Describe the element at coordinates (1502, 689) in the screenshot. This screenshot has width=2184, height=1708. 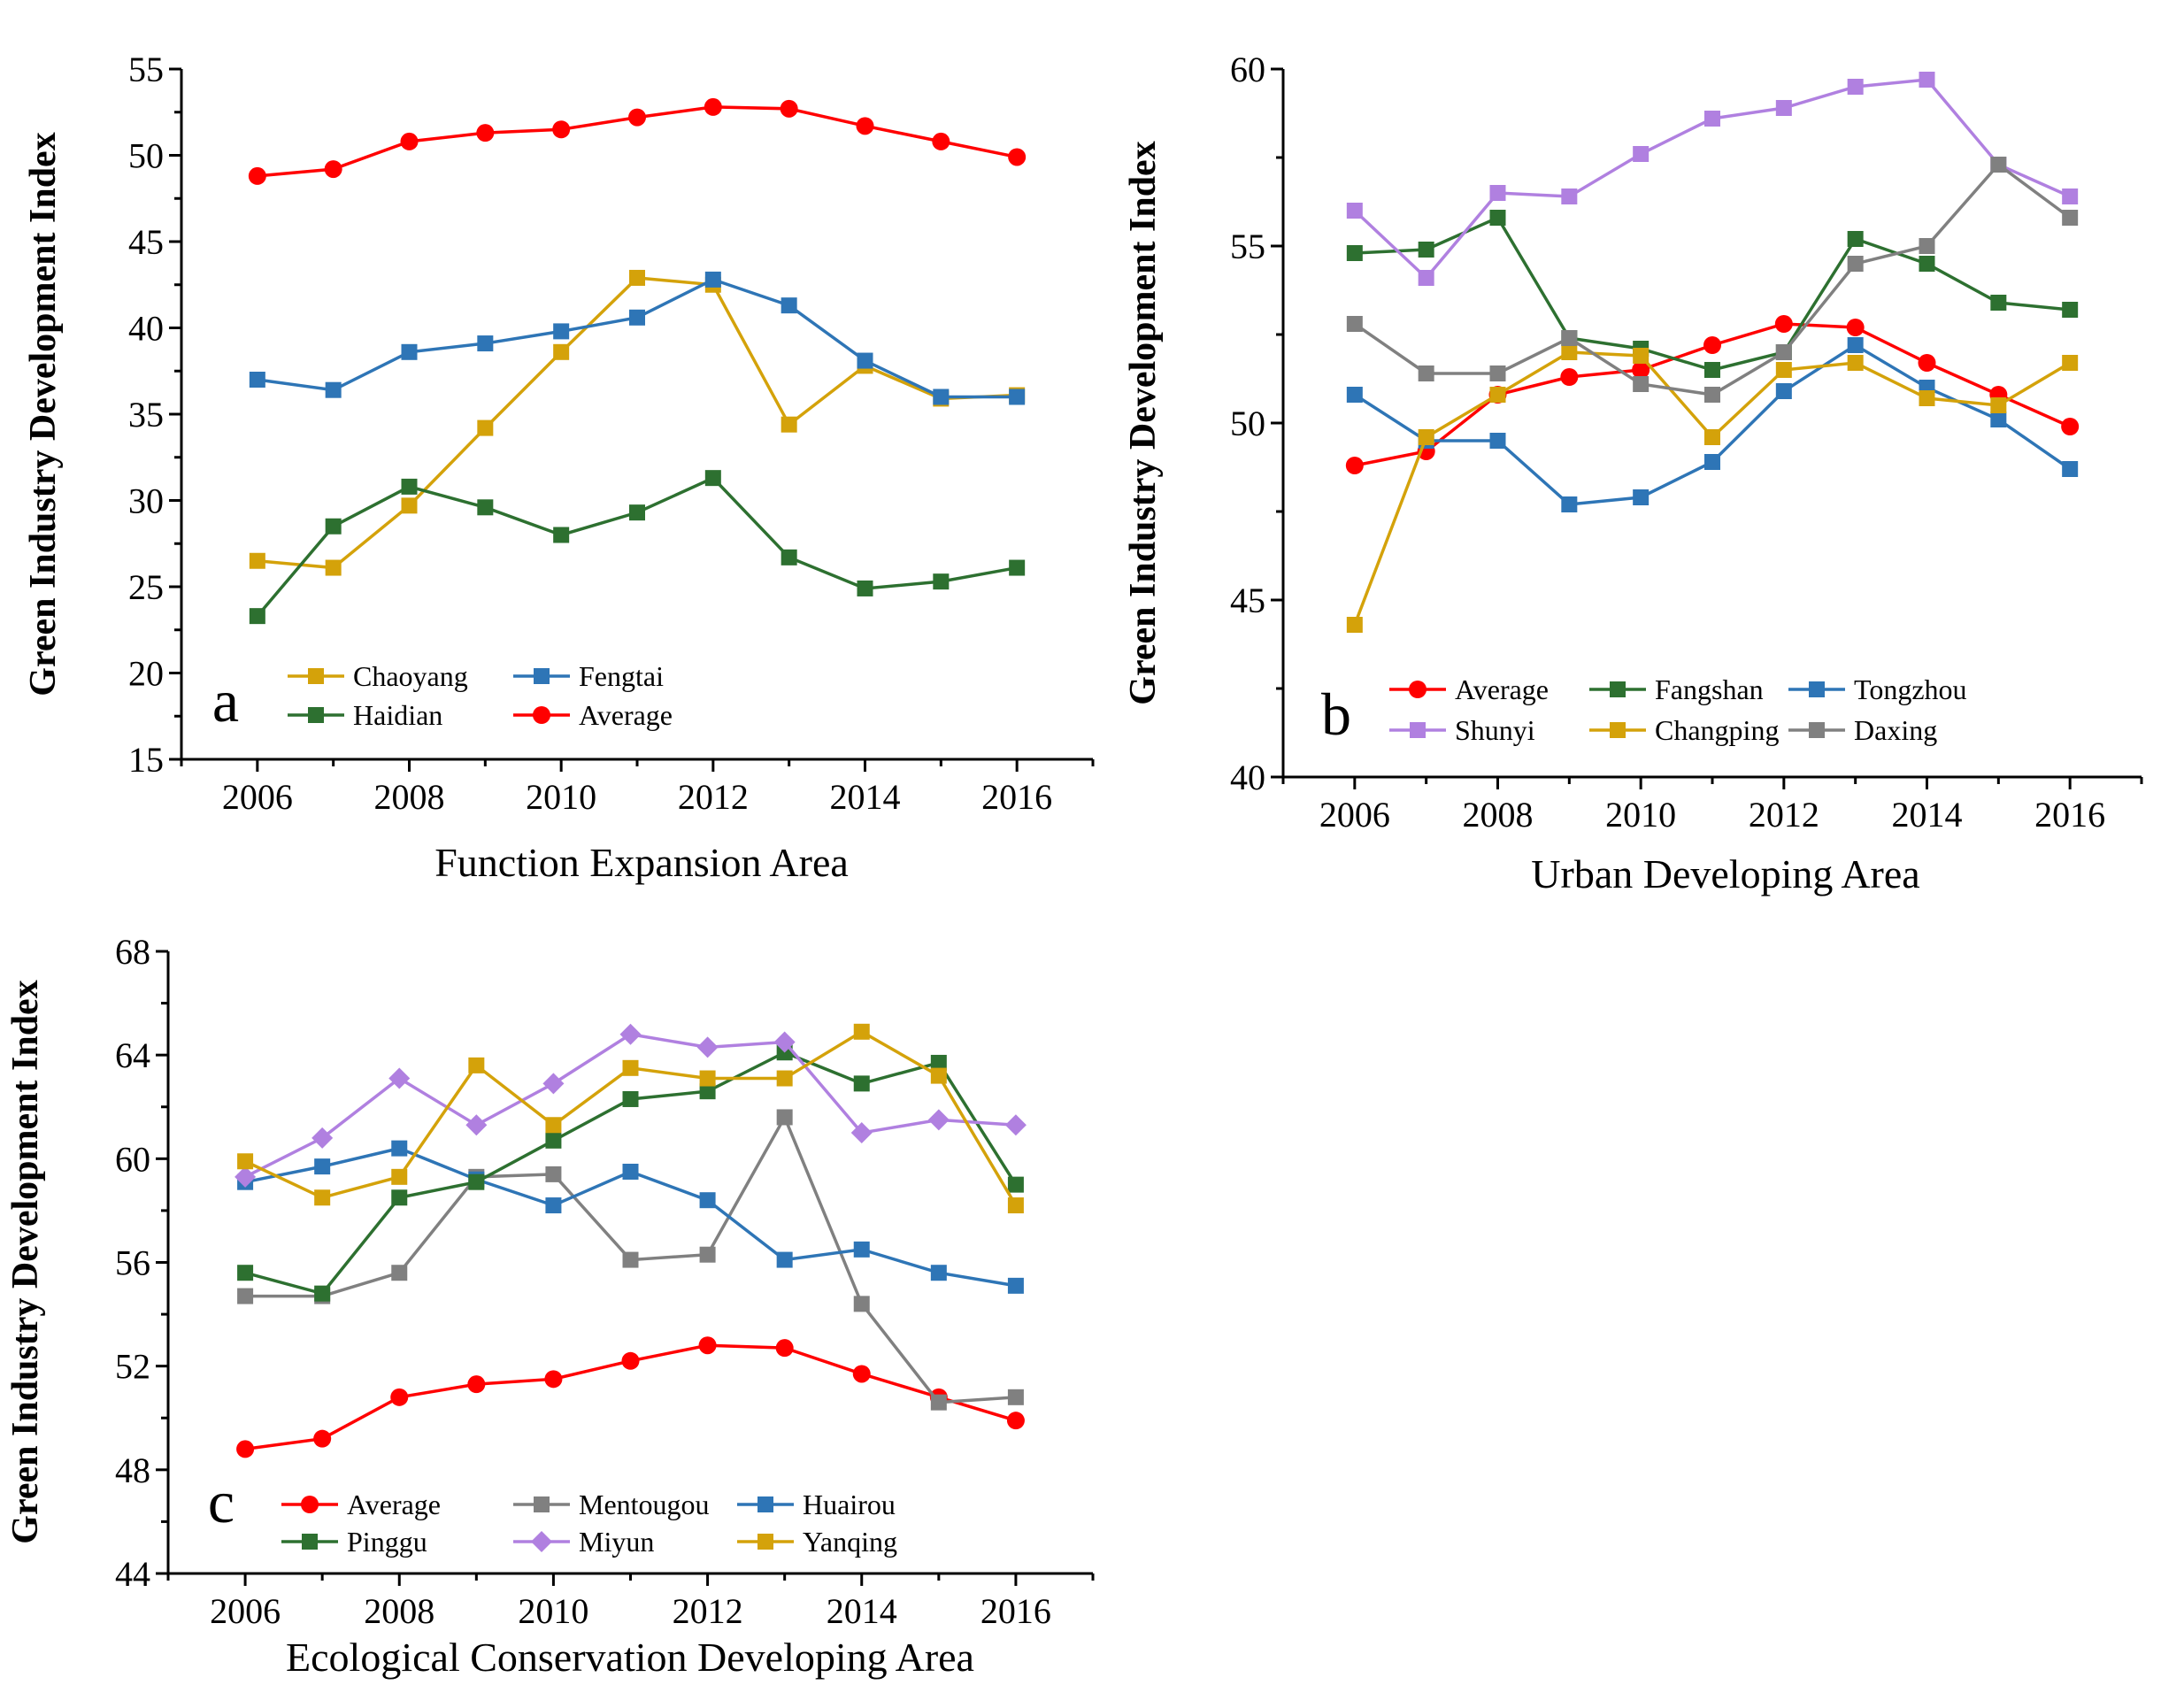
I see `legend-label: Average` at that location.